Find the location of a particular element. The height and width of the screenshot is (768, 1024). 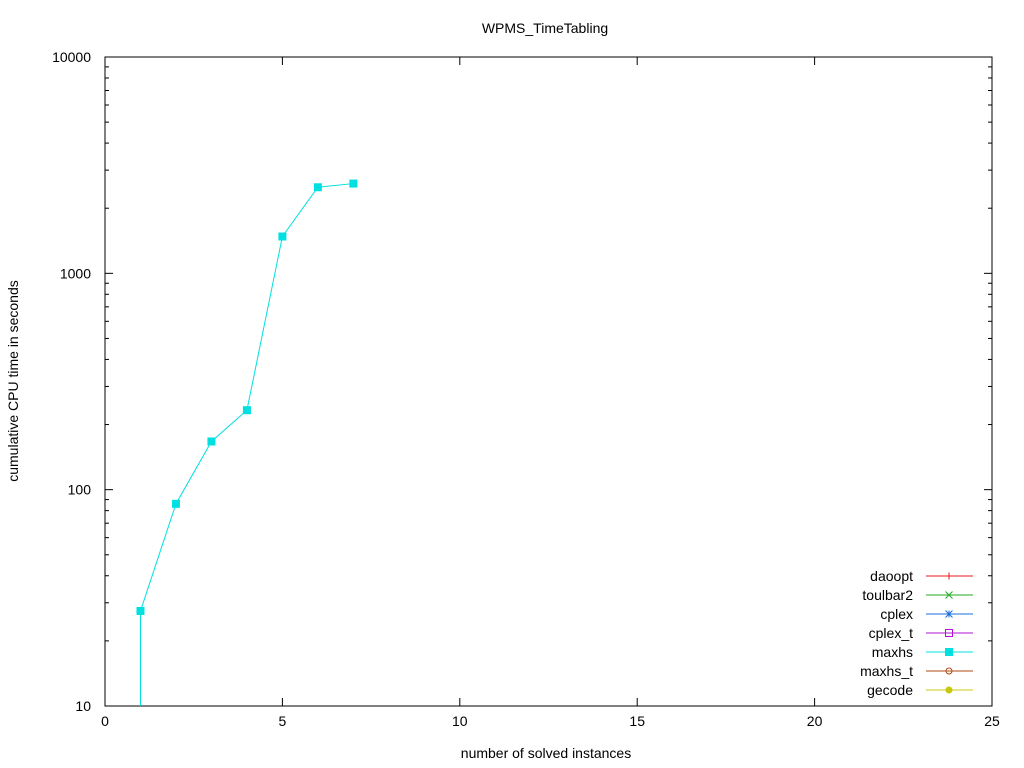

x-tick-label: 10 is located at coordinates (460, 721).